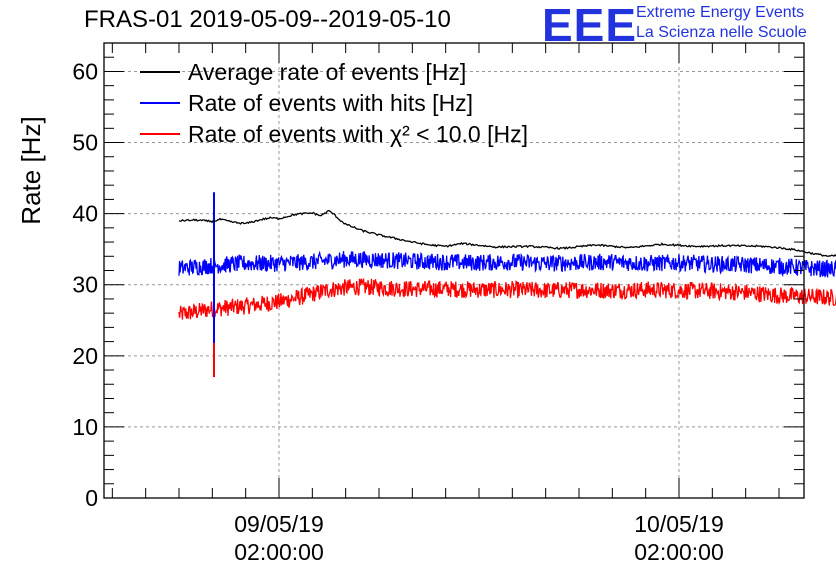 Image resolution: width=836 pixels, height=572 pixels. What do you see at coordinates (720, 12) in the screenshot?
I see `logo-line-1: Extreme Energy Events` at bounding box center [720, 12].